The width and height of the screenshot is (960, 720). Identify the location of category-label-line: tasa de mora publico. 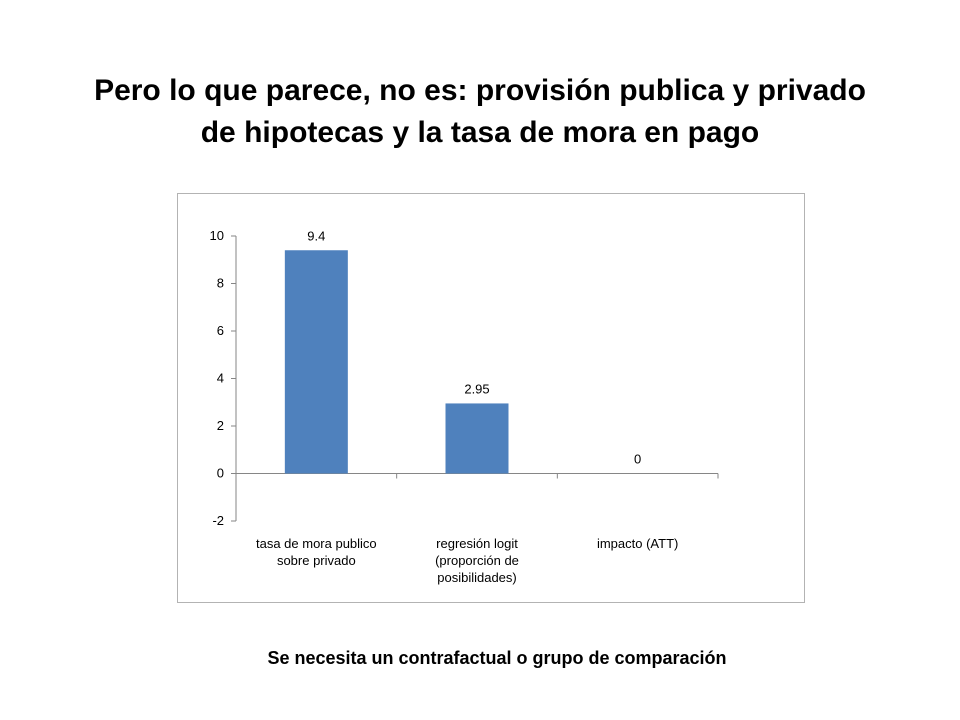
(316, 543).